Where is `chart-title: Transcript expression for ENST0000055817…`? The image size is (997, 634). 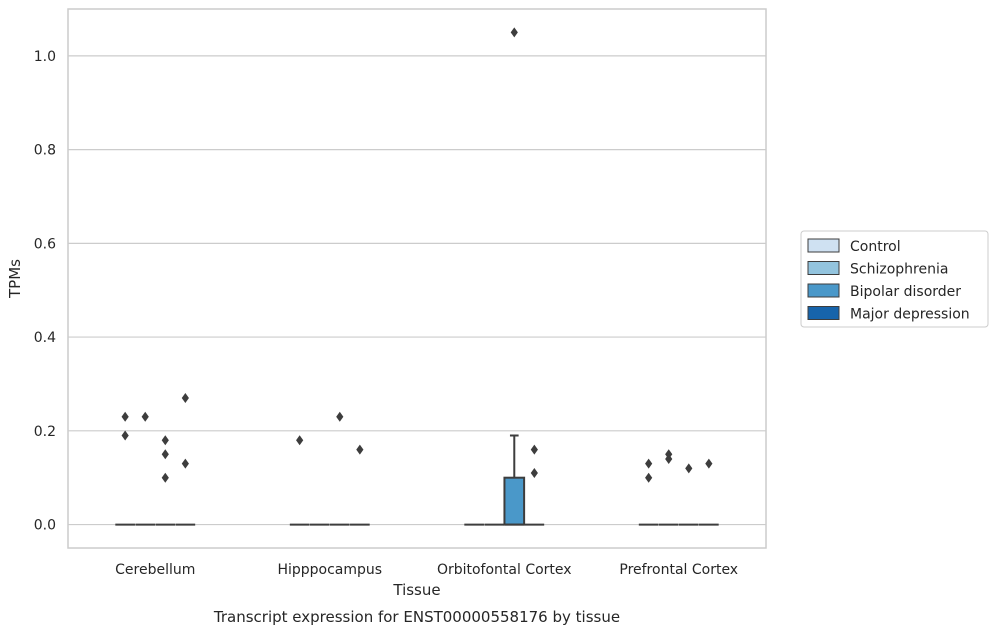
chart-title: Transcript expression for ENST0000055817… is located at coordinates (416, 617).